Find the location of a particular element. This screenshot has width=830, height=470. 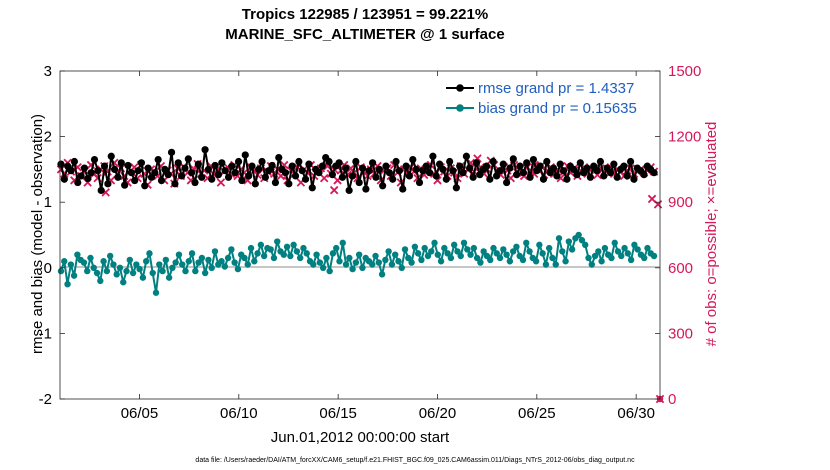

right-tick-label: 1200 is located at coordinates (684, 137).